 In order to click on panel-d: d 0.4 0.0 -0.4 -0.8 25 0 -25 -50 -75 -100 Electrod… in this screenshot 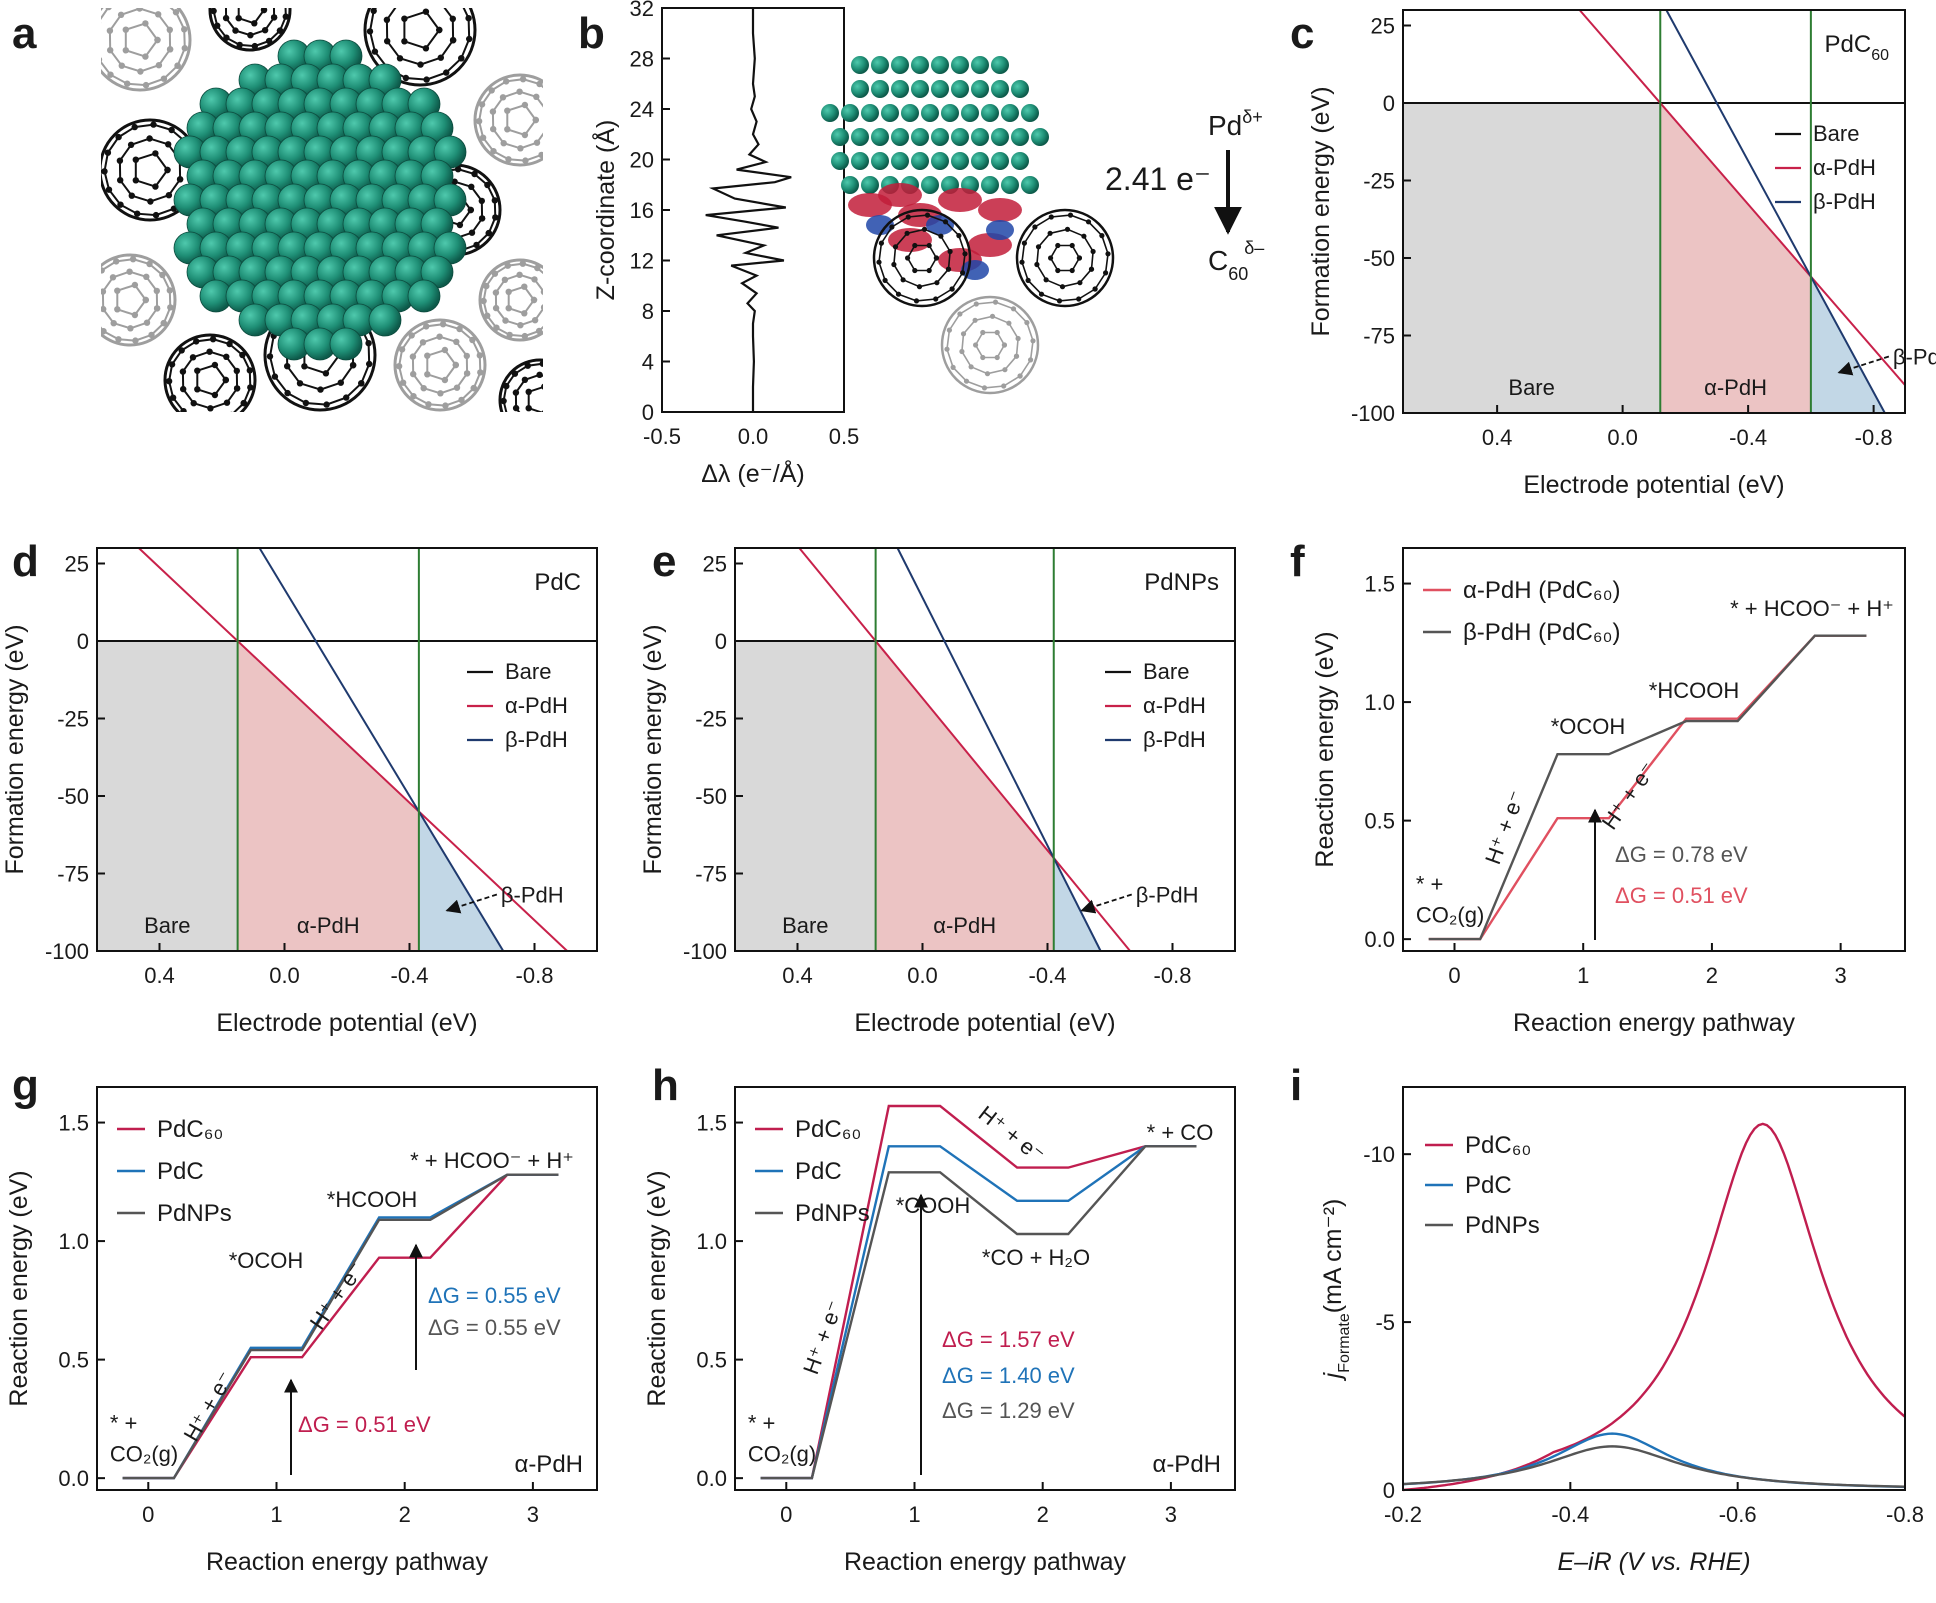, I will do `click(299, 787)`.